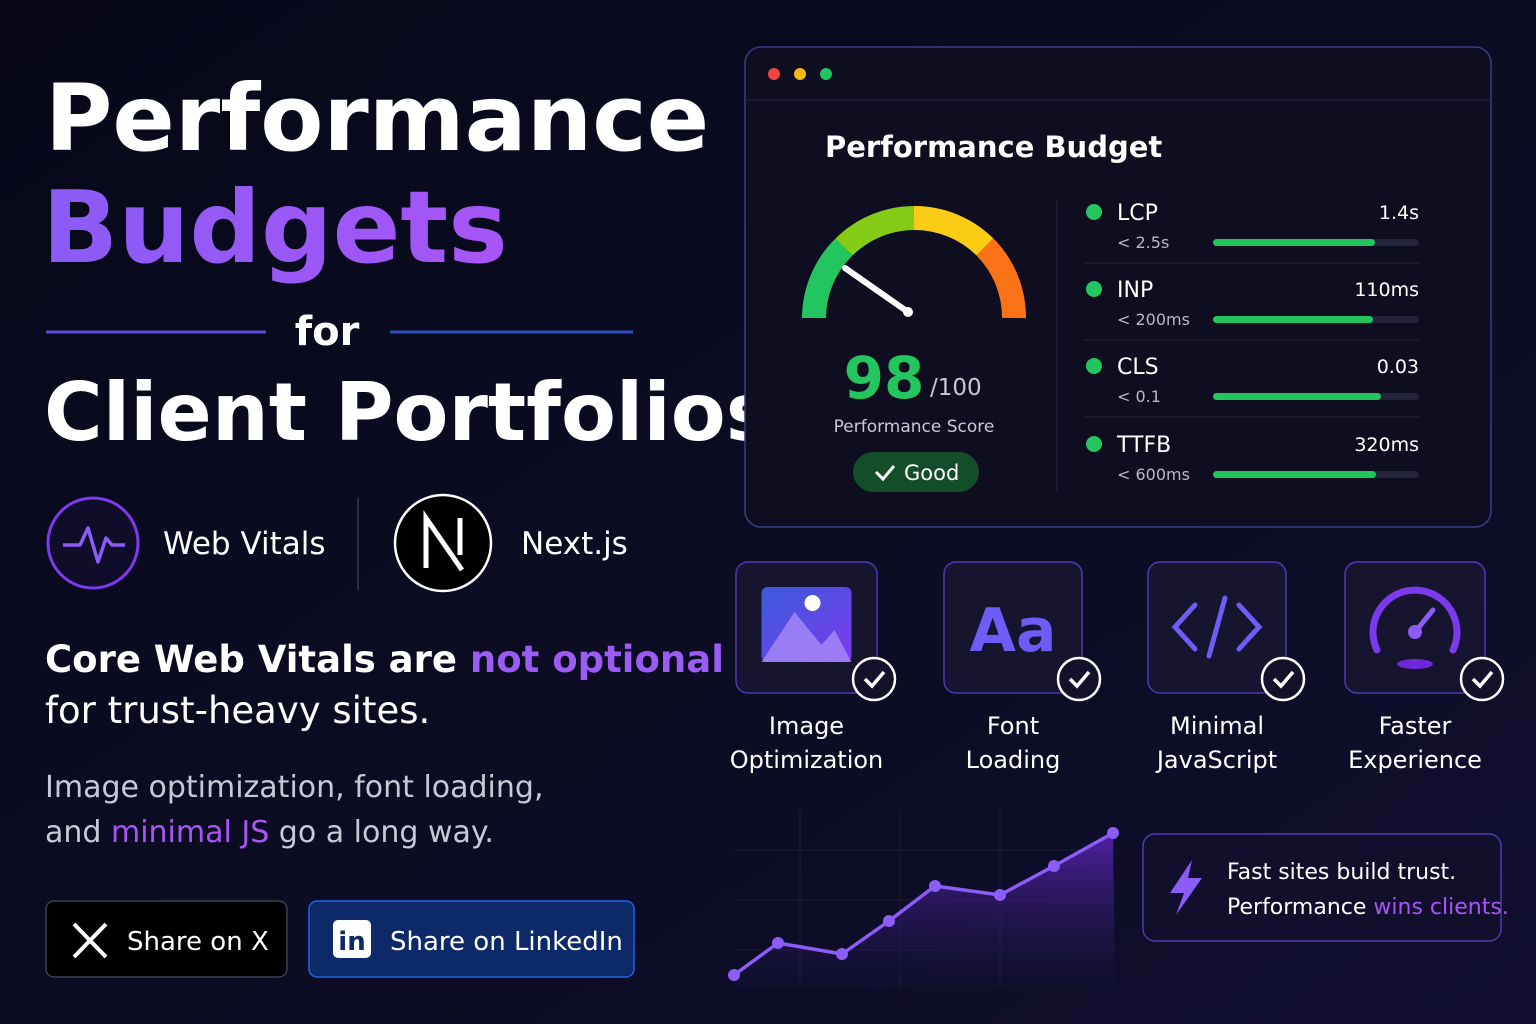  What do you see at coordinates (351, 942) in the screenshot?
I see `linkedin-logo-text: in` at bounding box center [351, 942].